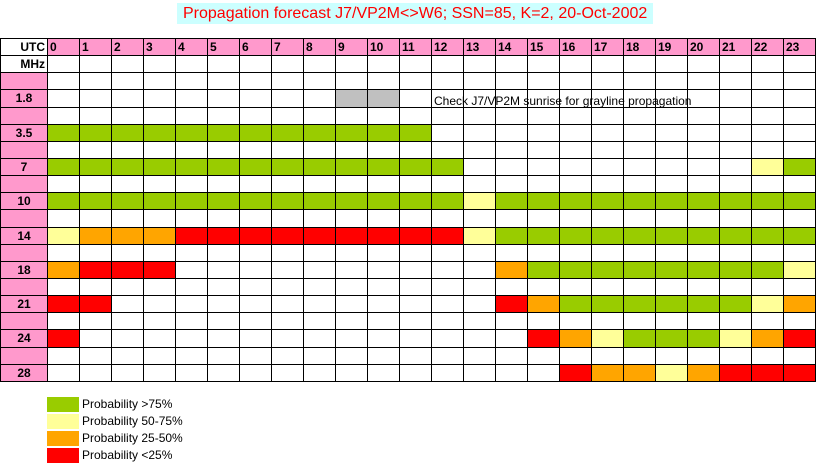 Image resolution: width=816 pixels, height=465 pixels. What do you see at coordinates (287, 47) in the screenshot?
I see `hour-label: 7` at bounding box center [287, 47].